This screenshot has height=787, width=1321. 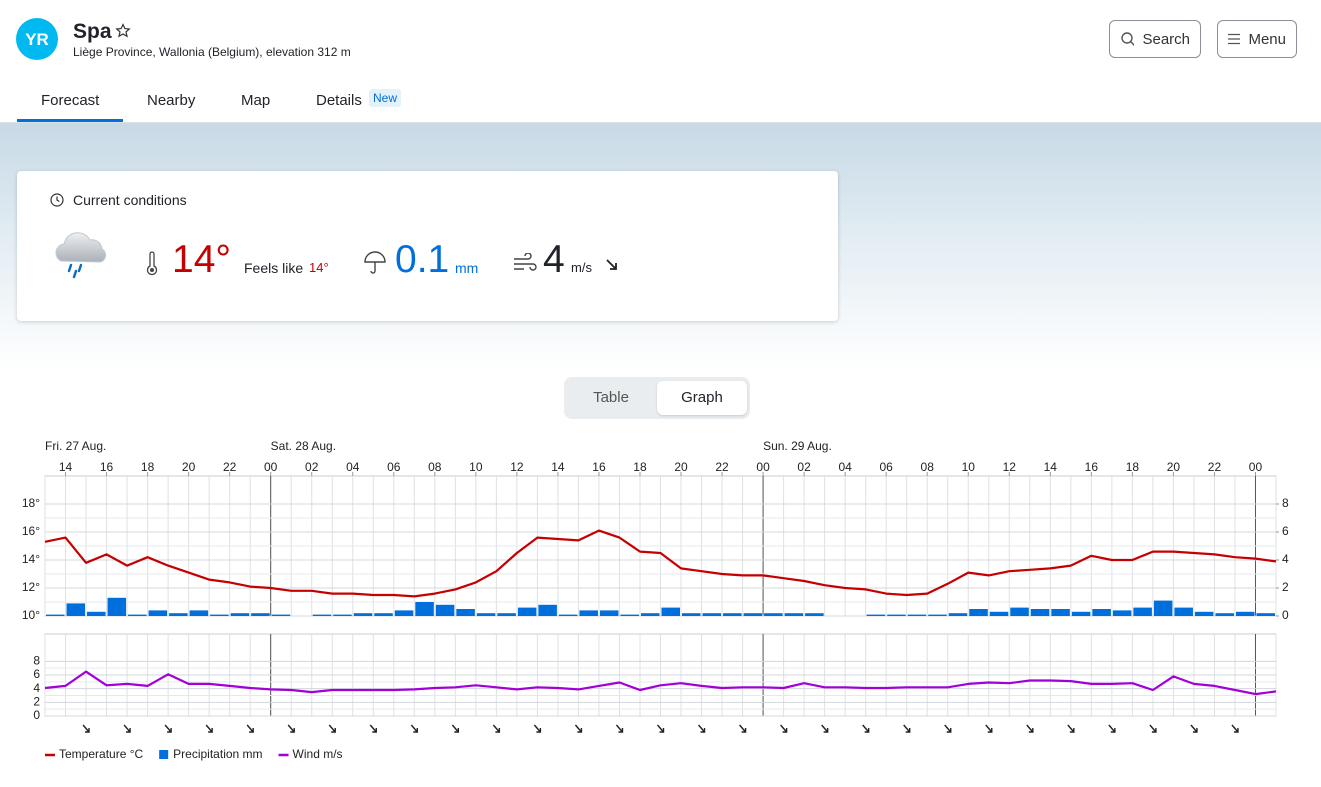 I want to click on view-toggle: Table Graph, so click(x=657, y=398).